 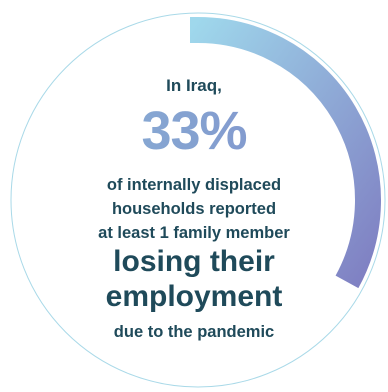 What do you see at coordinates (194, 85) in the screenshot?
I see `intro-text: In Iraq,` at bounding box center [194, 85].